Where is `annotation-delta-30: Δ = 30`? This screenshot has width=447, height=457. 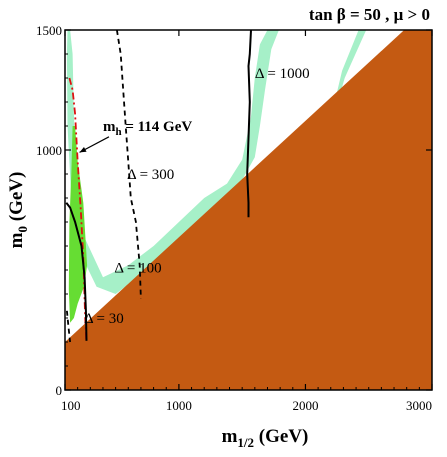
annotation-delta-30: Δ = 30 is located at coordinates (104, 319).